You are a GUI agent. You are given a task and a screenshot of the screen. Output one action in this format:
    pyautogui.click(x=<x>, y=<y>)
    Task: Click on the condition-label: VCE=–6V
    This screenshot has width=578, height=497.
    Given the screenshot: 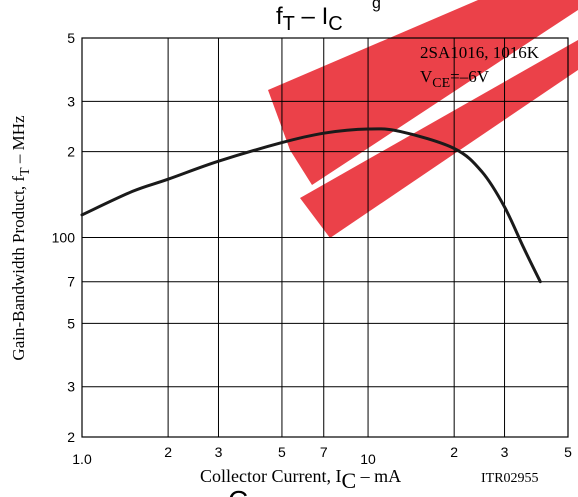 What is the action you would take?
    pyautogui.click(x=455, y=79)
    